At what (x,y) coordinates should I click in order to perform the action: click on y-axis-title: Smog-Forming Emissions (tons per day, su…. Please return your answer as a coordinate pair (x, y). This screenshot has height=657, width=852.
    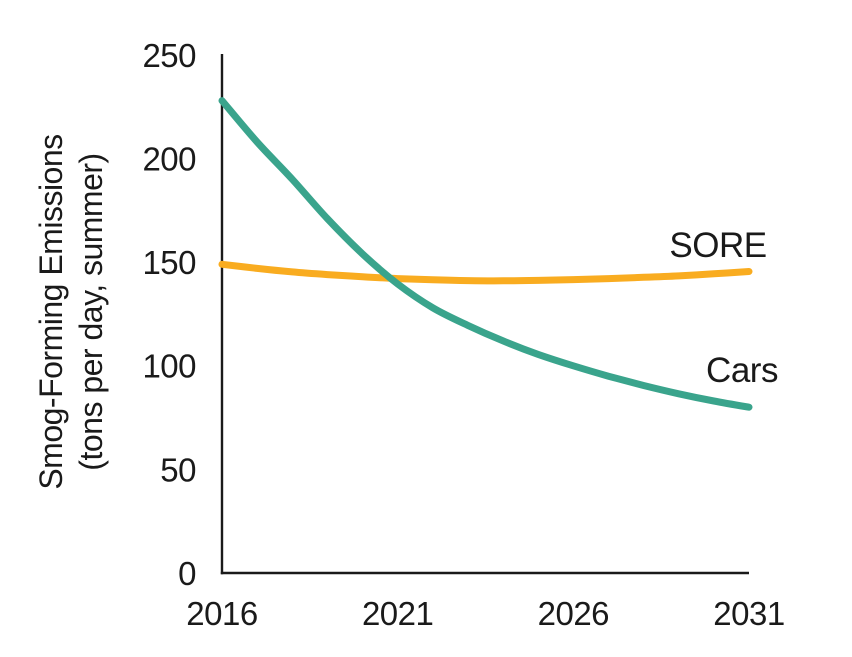
    Looking at the image, I should click on (71, 311).